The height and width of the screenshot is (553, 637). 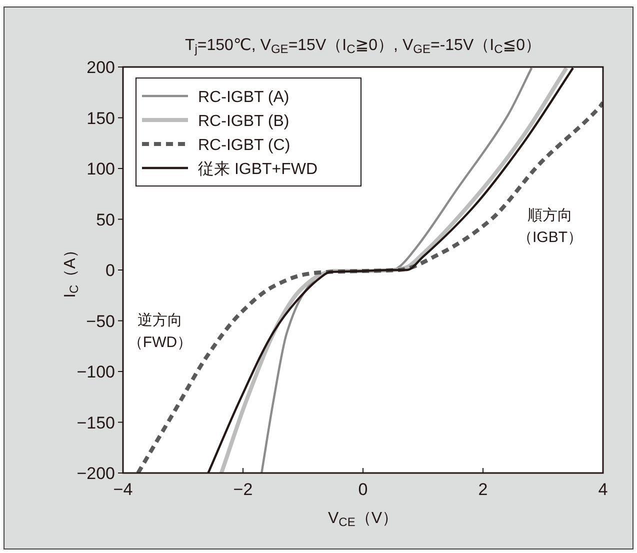 I want to click on y-tick-label: 50, so click(x=105, y=220).